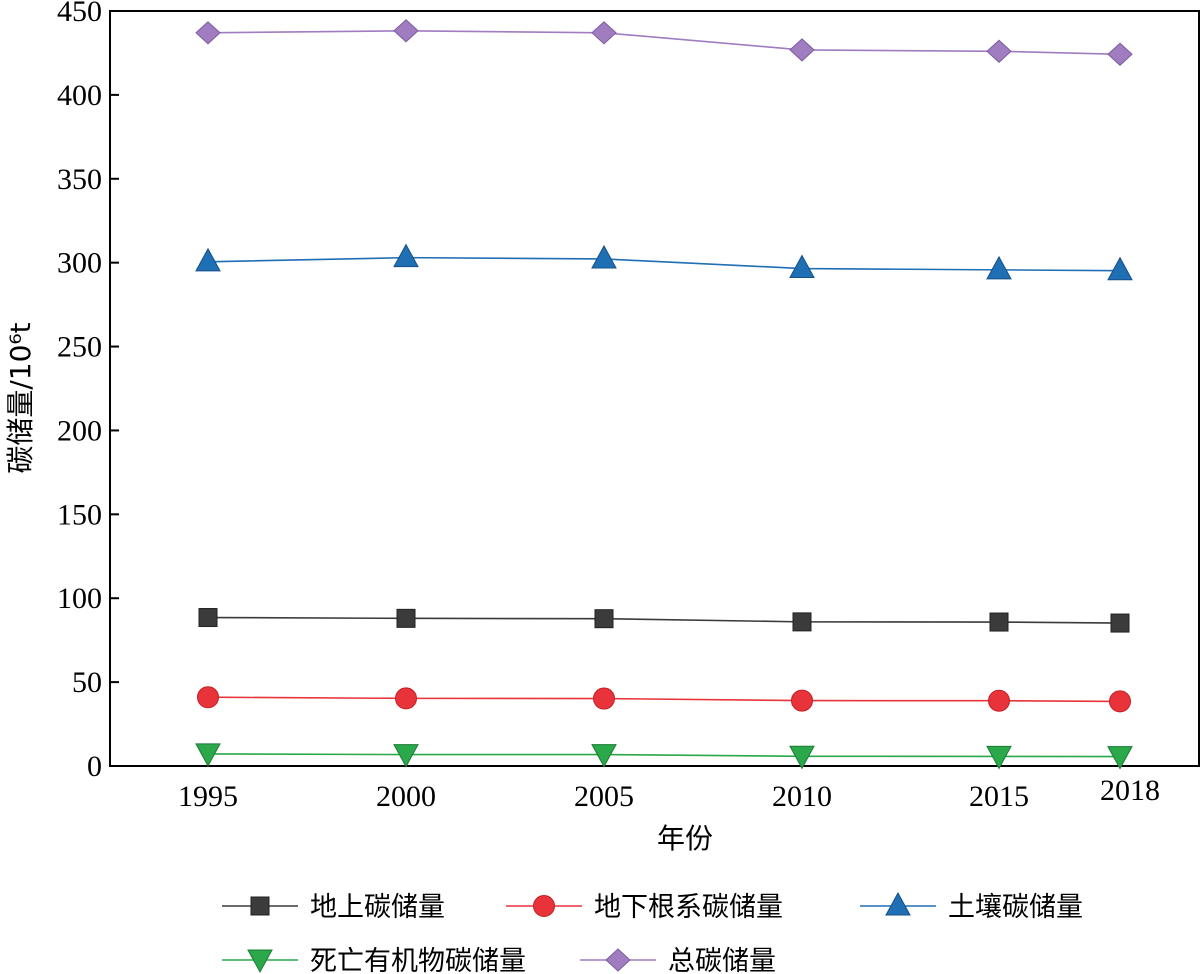 This screenshot has width=1200, height=974. Describe the element at coordinates (669, 785) in the screenshot. I see `x-axis: 1995 2000 2005 2010 2015 2018` at that location.